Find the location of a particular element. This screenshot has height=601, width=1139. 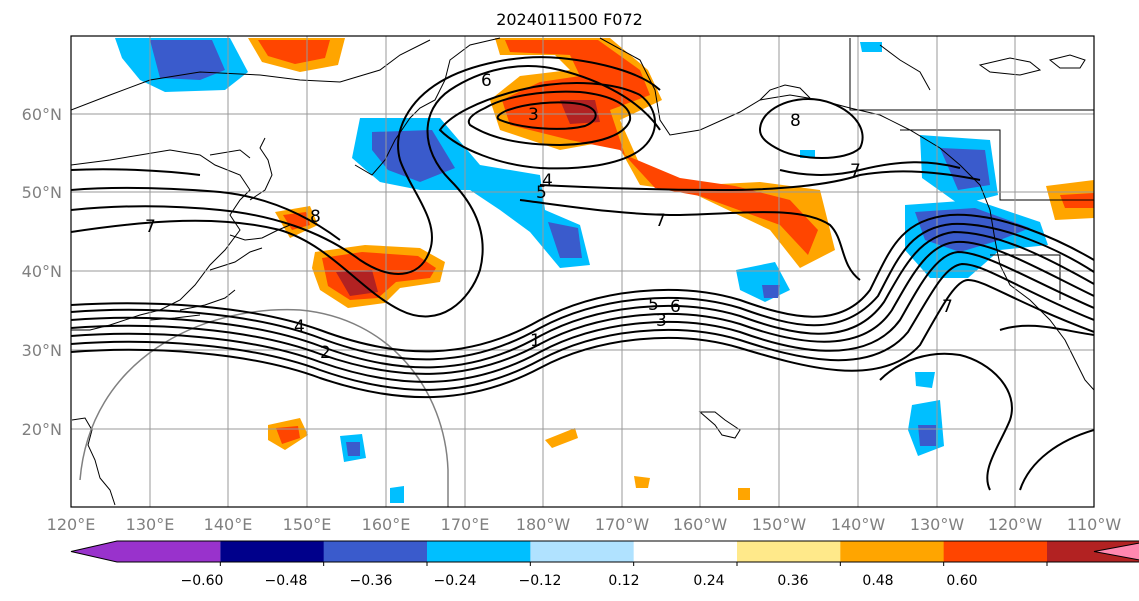

colorbar-tick-label: 0.24 is located at coordinates (708, 581).